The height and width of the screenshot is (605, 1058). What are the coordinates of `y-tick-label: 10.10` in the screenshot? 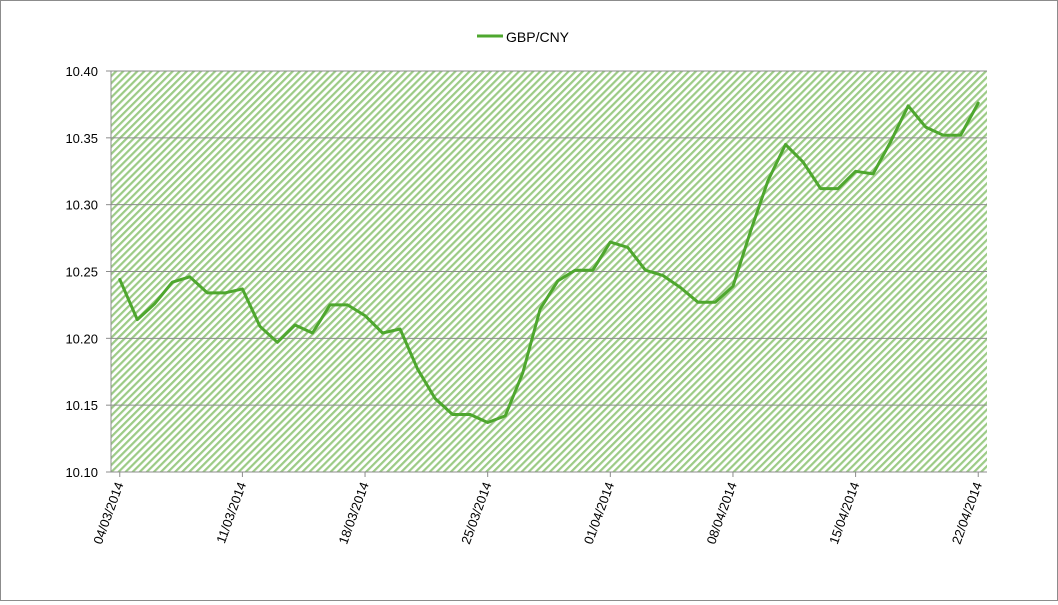 It's located at (81, 472).